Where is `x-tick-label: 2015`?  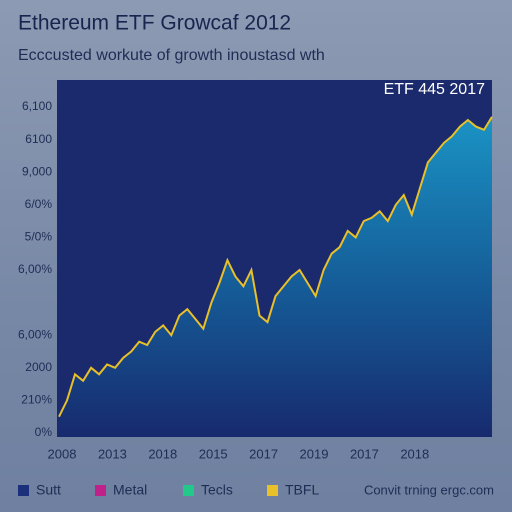
x-tick-label: 2015 is located at coordinates (213, 453).